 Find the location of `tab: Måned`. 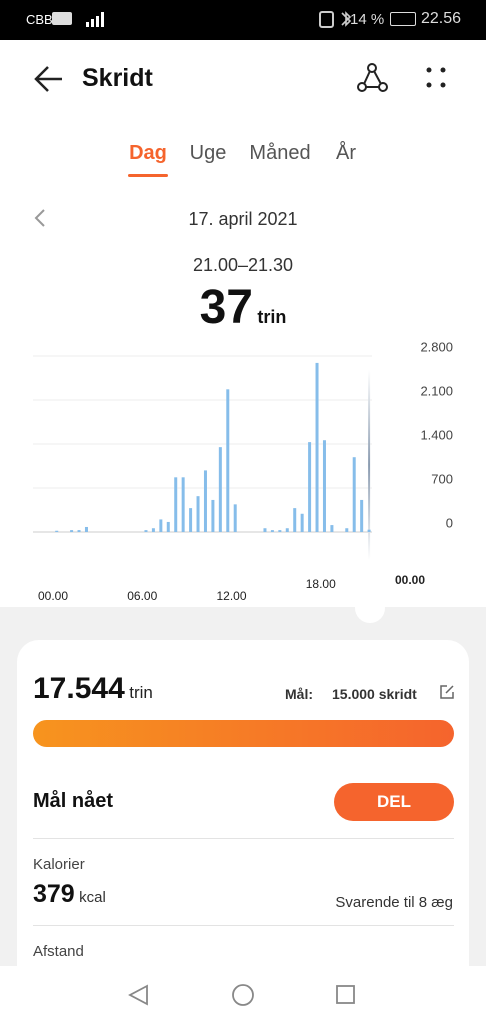

tab: Måned is located at coordinates (280, 153).